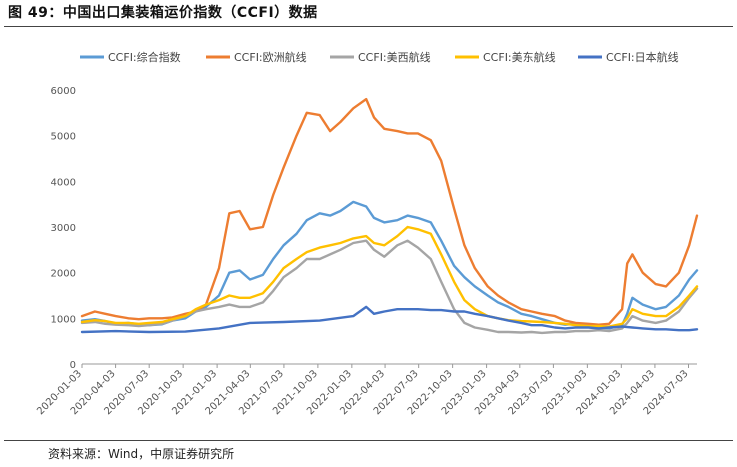 The image size is (737, 467). Describe the element at coordinates (270, 57) in the screenshot. I see `legend-label: CCFI:欧洲航线` at that location.